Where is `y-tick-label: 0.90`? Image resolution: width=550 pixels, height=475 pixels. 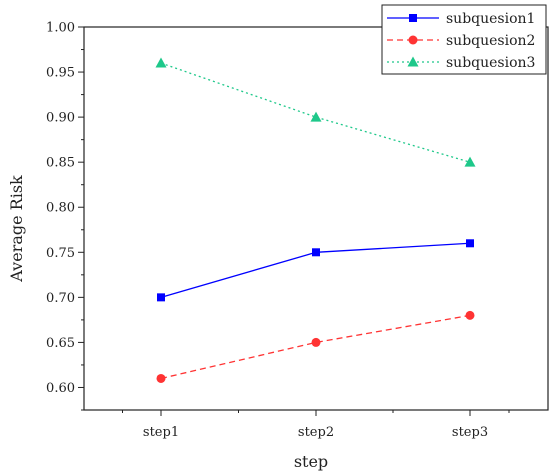 y-tick-label: 0.90 is located at coordinates (60, 118).